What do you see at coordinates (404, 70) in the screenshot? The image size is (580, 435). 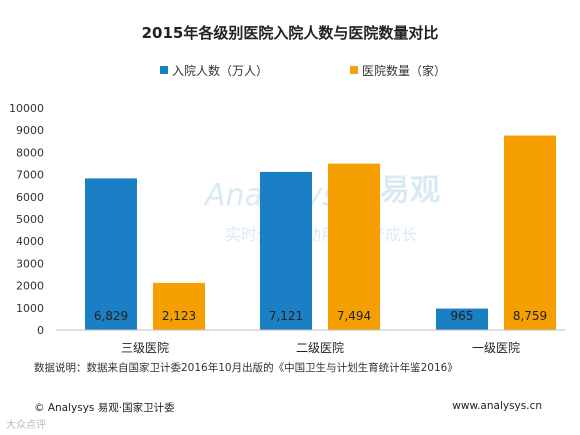 I see `legend-label-1: 医院数量（家）` at bounding box center [404, 70].